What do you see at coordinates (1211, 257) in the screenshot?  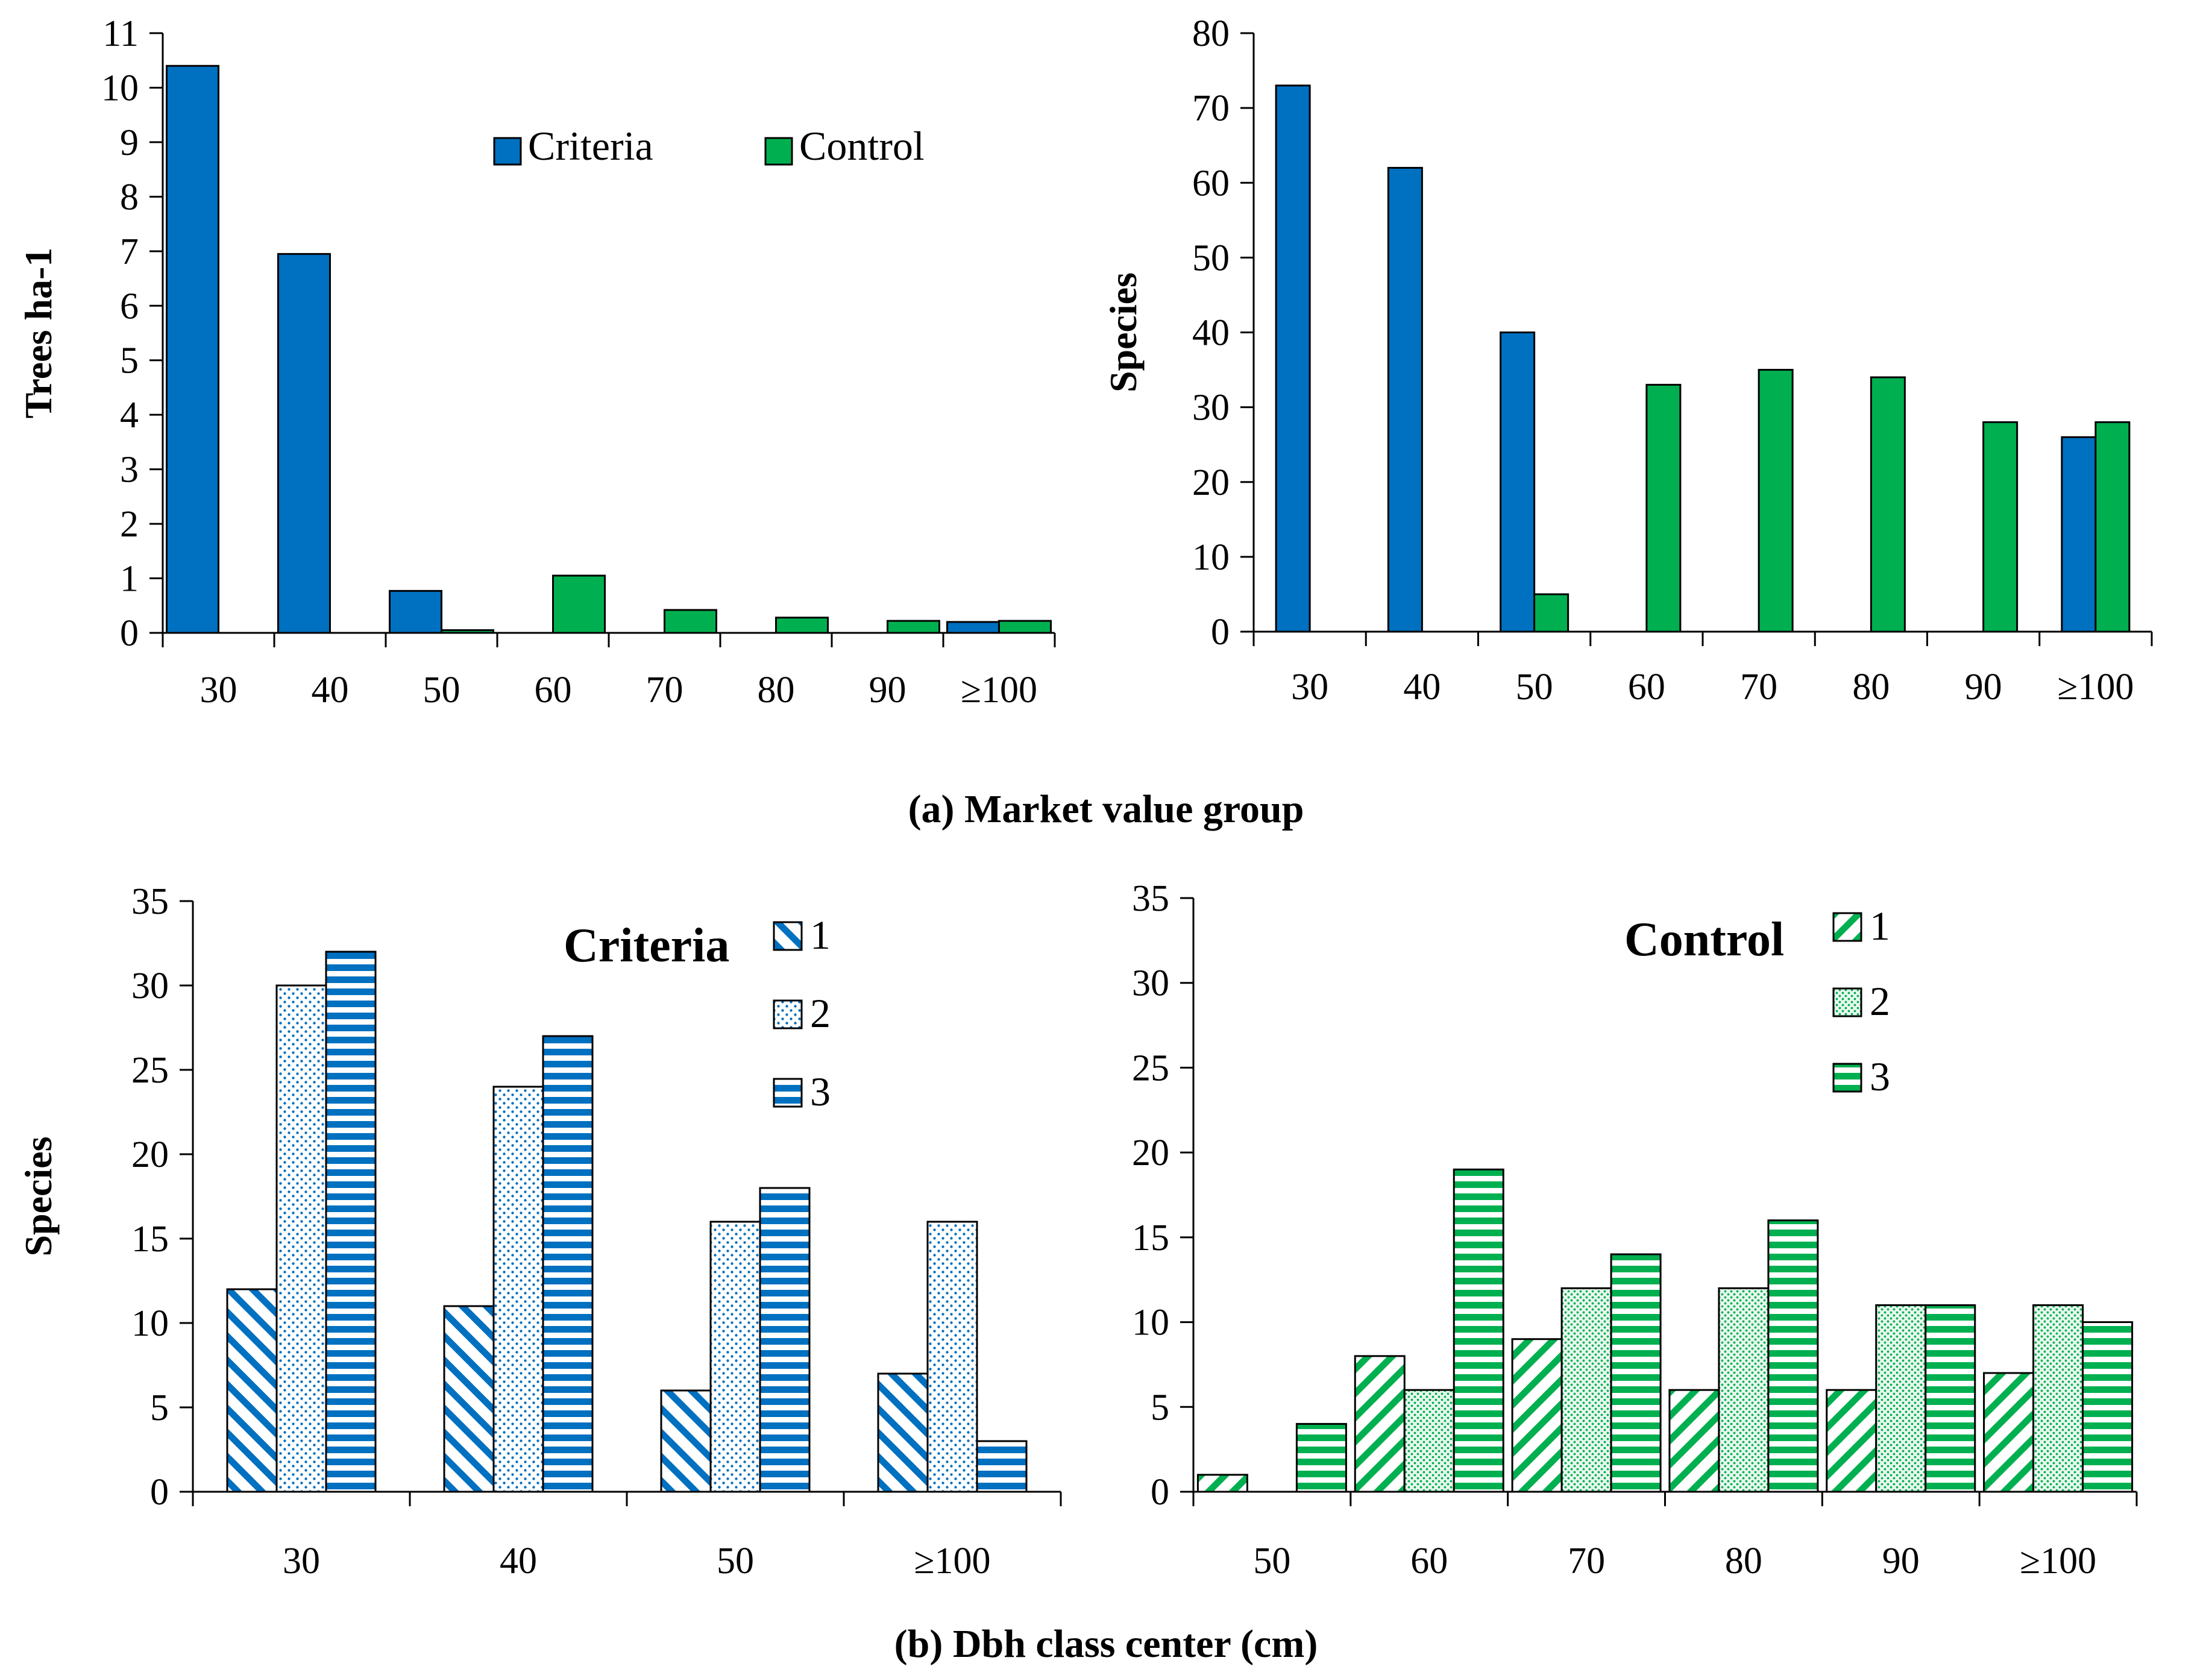 I see `y-tick-label: 50` at bounding box center [1211, 257].